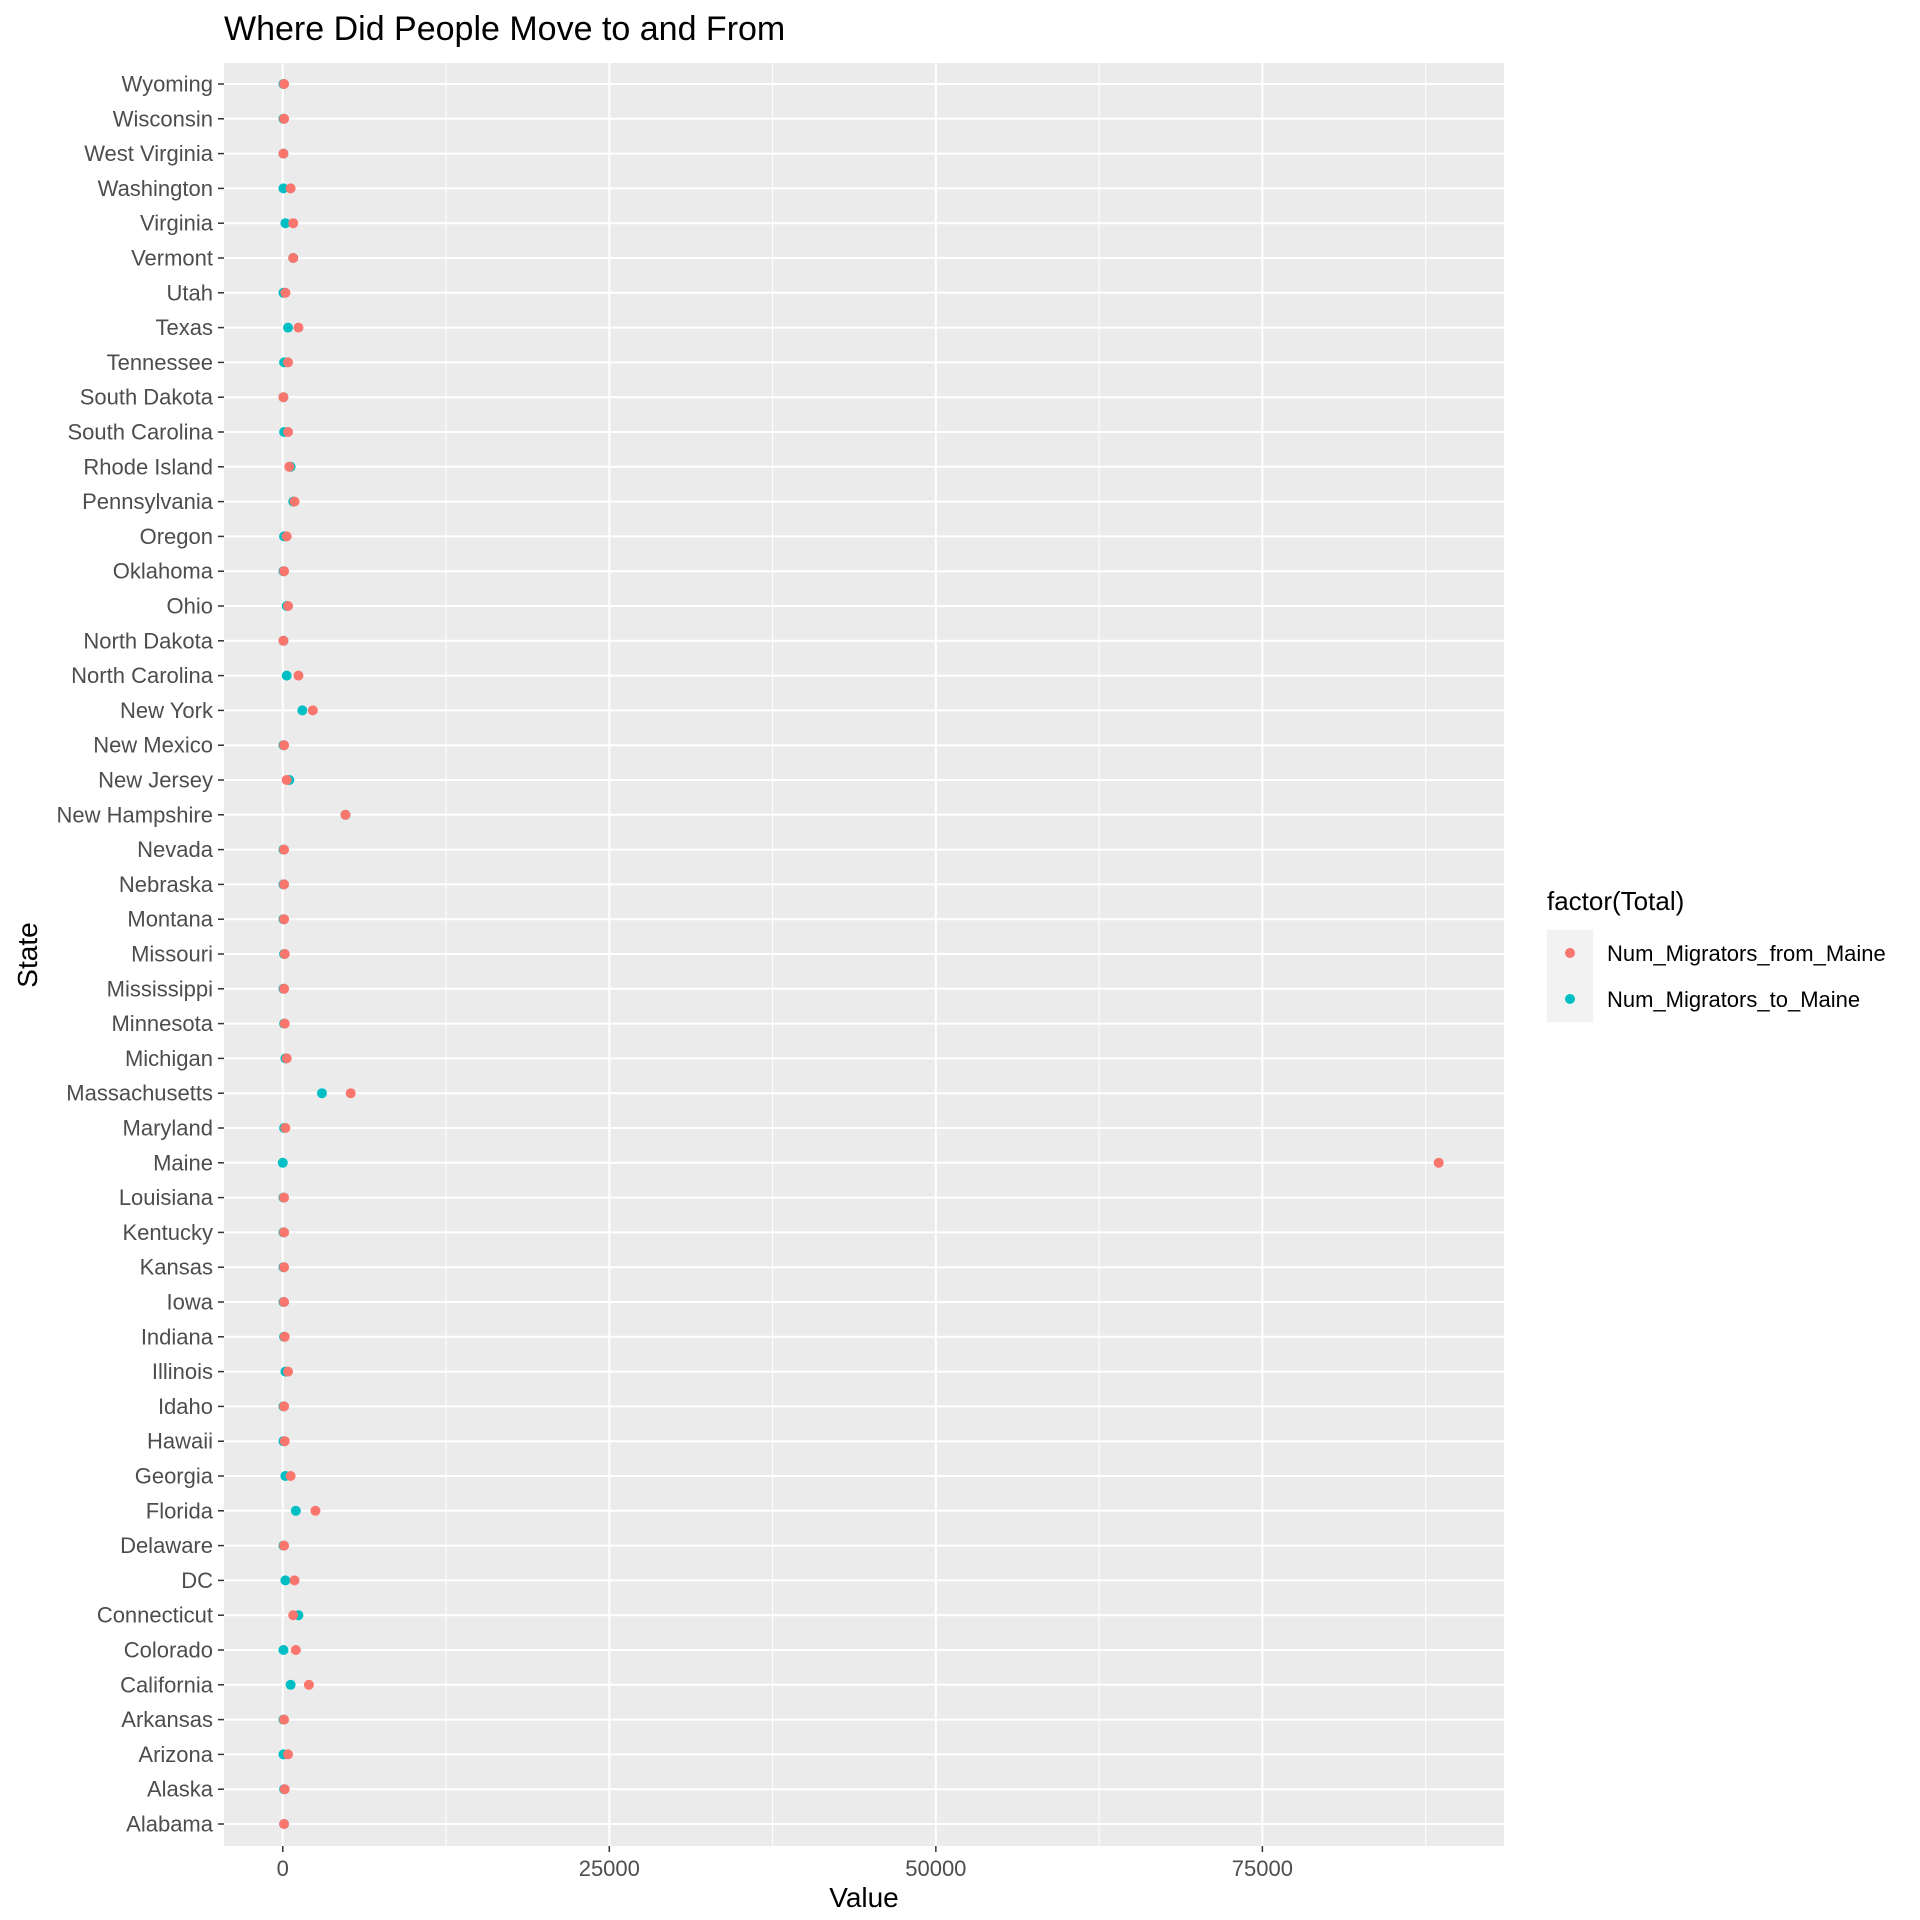  Describe the element at coordinates (315, 1510) in the screenshot. I see `point-num-migrators-from-maine-florida` at that location.